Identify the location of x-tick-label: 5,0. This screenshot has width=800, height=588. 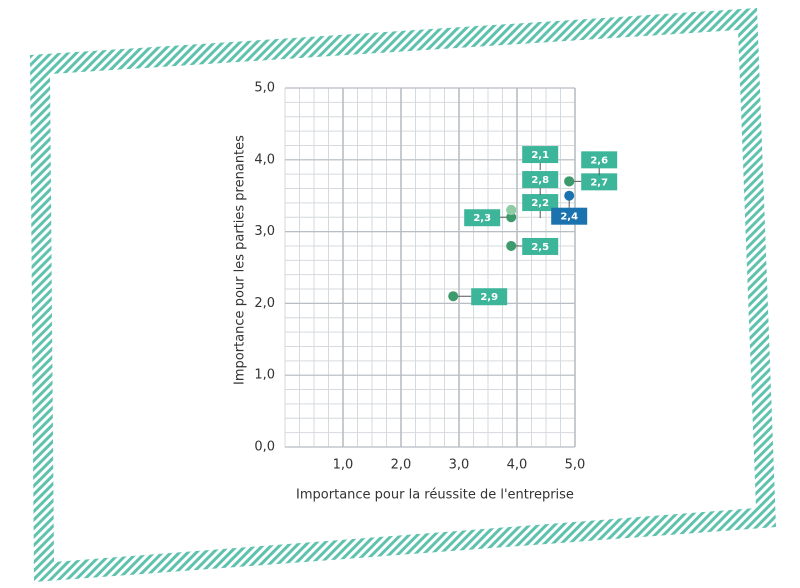
(575, 465).